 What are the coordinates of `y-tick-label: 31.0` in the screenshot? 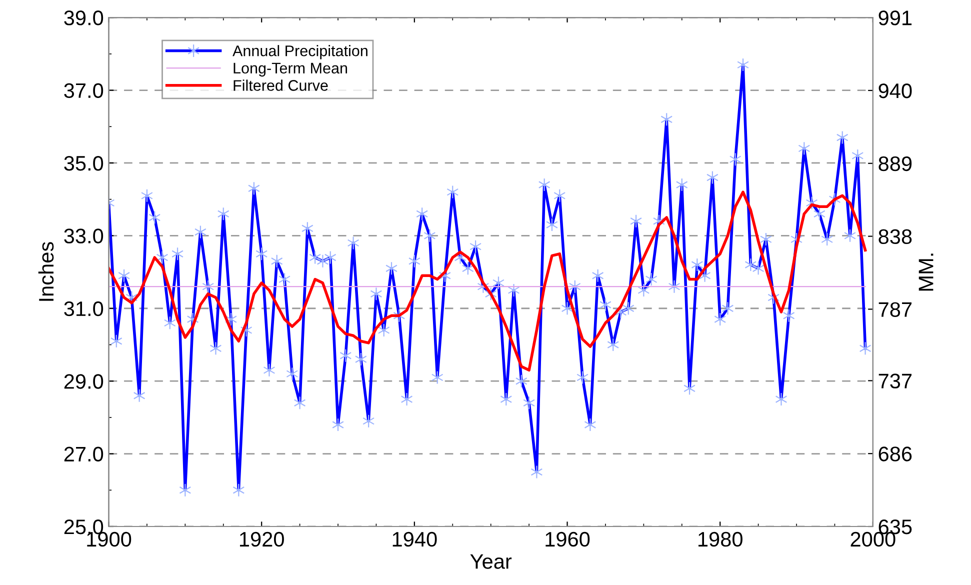 It's located at (84, 308).